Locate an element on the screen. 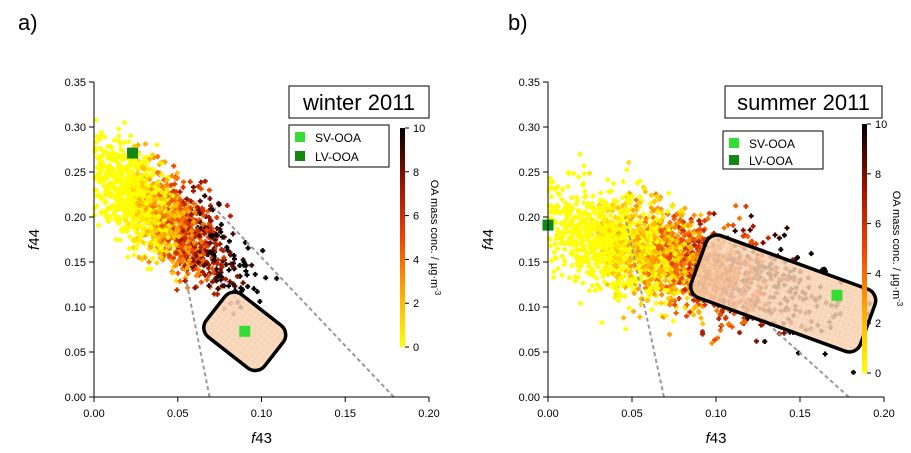 This screenshot has width=911, height=453. x-tick-label: 0.10 is located at coordinates (261, 414).